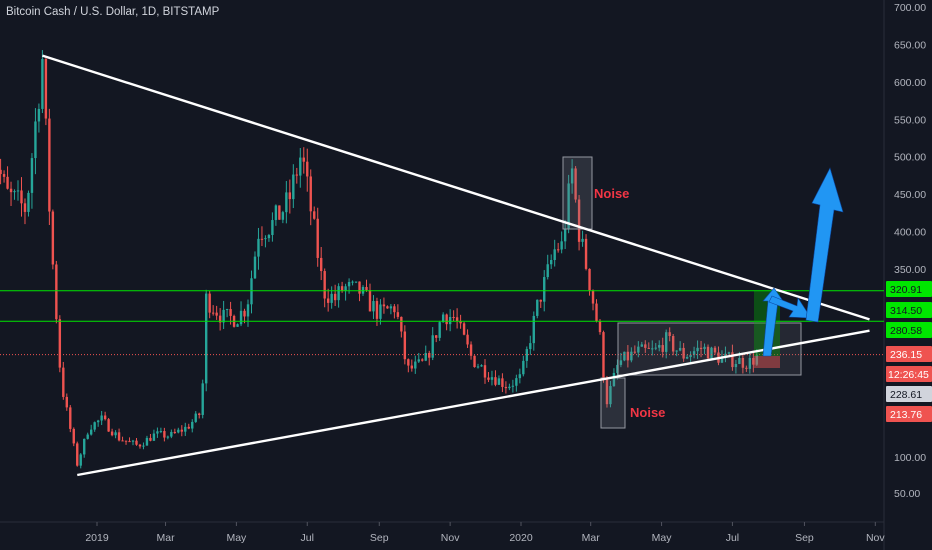 This screenshot has width=932, height=550. Describe the element at coordinates (906, 331) in the screenshot. I see `price-label: 280.58` at that location.